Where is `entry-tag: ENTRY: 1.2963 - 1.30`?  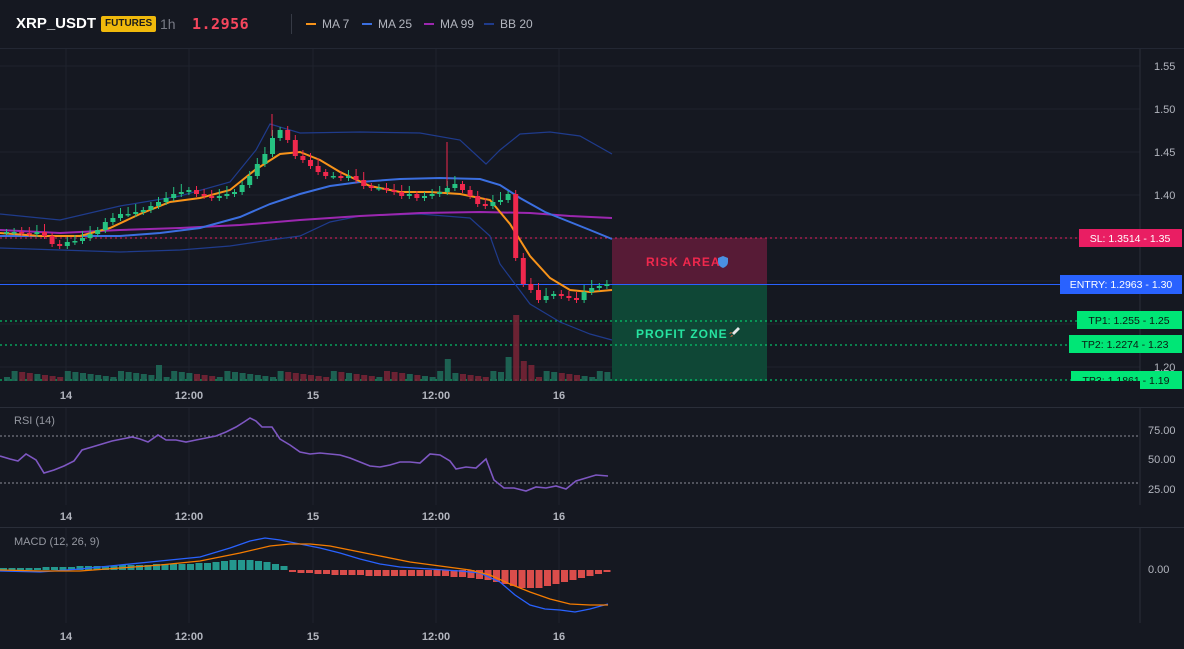
entry-tag: ENTRY: 1.2963 - 1.30 is located at coordinates (1121, 284).